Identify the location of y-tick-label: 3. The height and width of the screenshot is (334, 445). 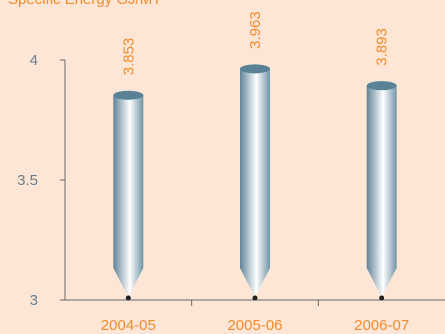
(34, 300).